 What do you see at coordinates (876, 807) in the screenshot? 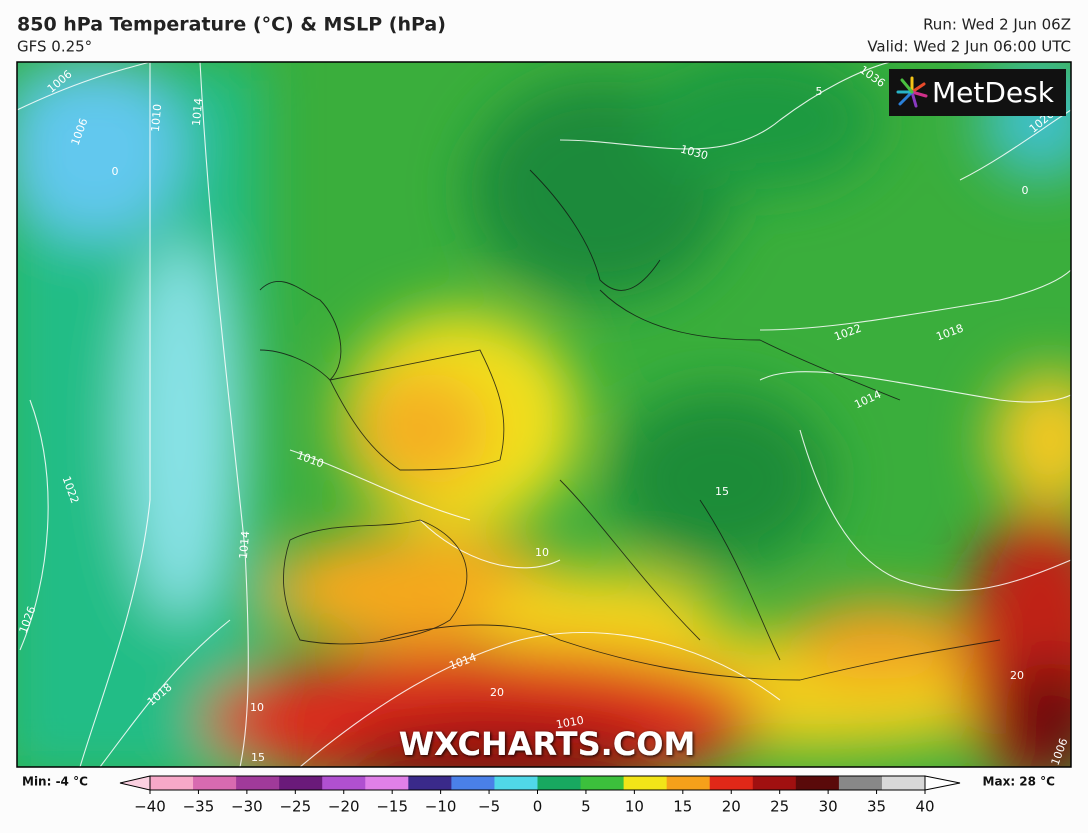
I see `colorbar-tick-label: 35` at bounding box center [876, 807].